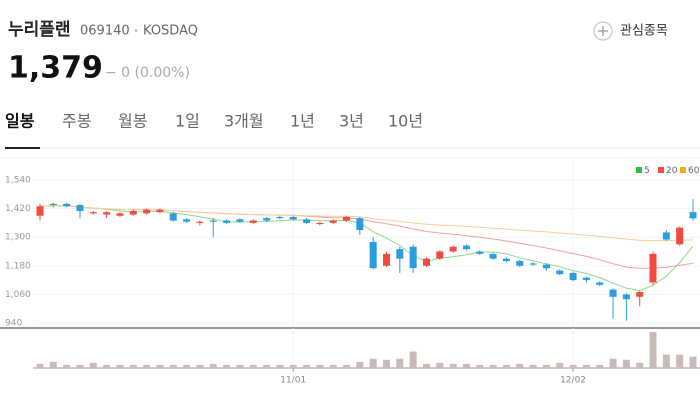 The image size is (700, 404). What do you see at coordinates (13, 324) in the screenshot?
I see `y-tick-label: 940` at bounding box center [13, 324].